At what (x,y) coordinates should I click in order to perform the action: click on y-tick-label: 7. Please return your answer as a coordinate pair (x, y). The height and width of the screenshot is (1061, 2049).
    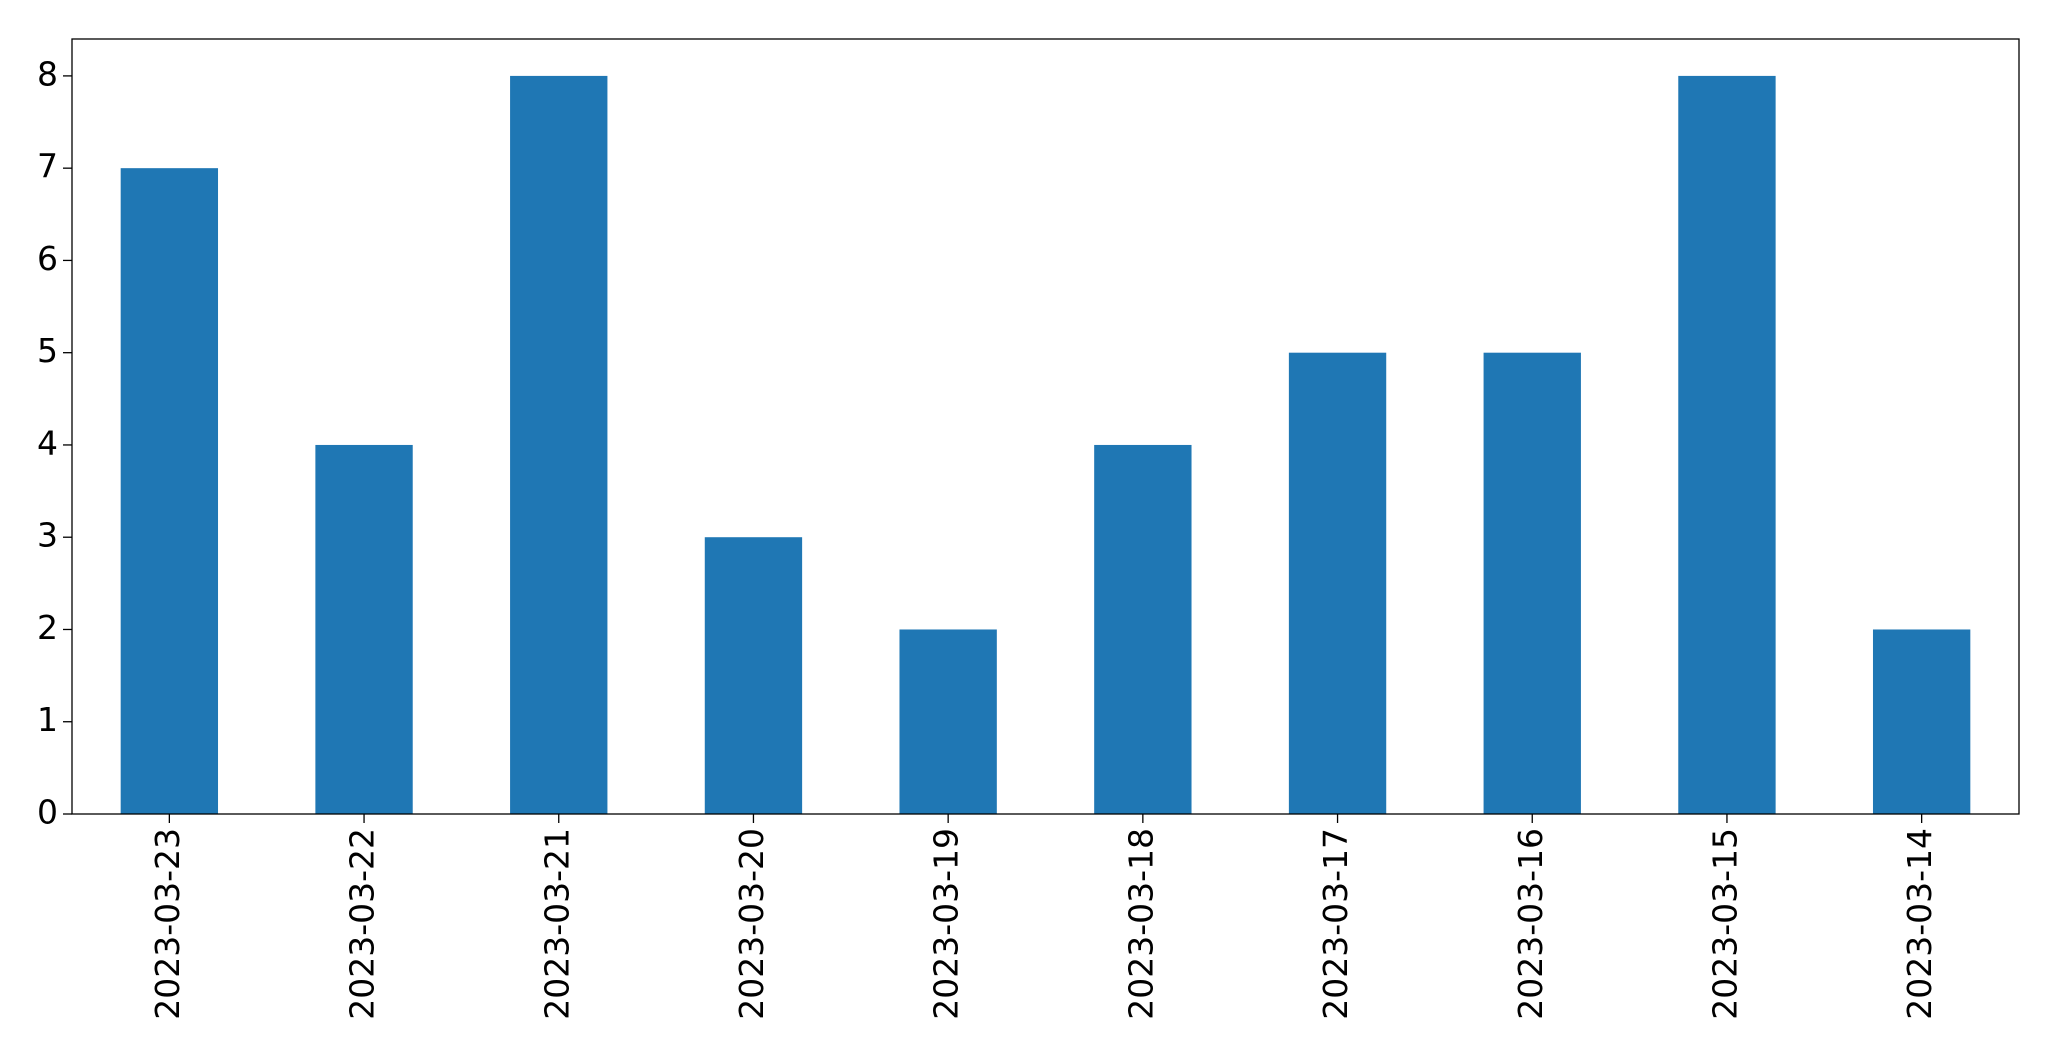
    Looking at the image, I should click on (47, 166).